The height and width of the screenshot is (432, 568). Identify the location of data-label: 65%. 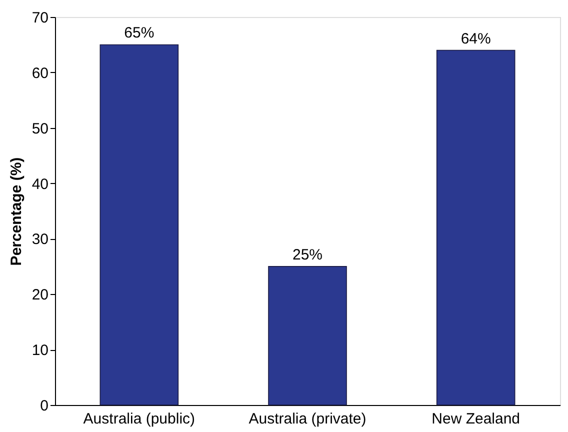
(139, 33).